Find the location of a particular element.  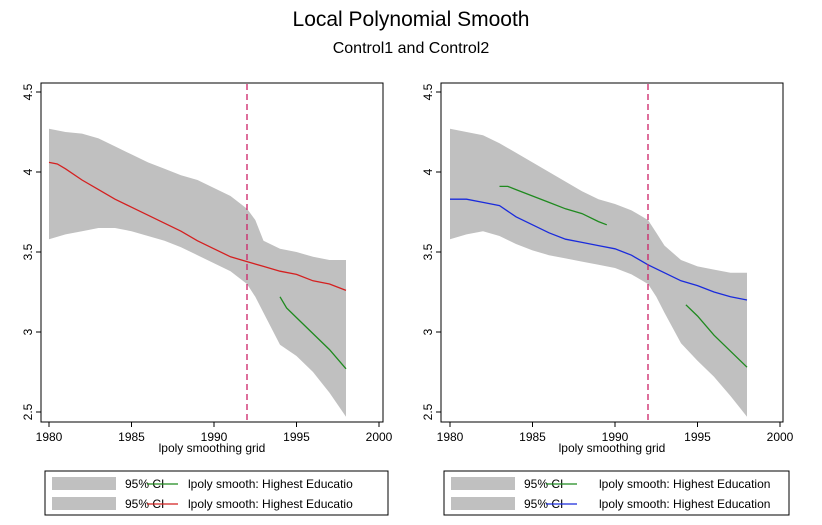

y-tick-label: 4.5 is located at coordinates (28, 91).